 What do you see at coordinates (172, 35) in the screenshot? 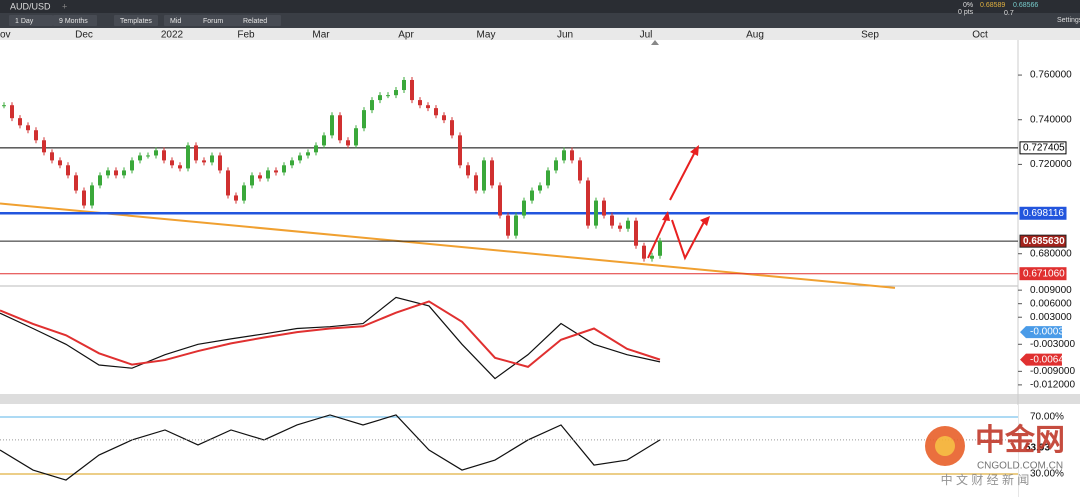
I see `month-label: 2022` at bounding box center [172, 35].